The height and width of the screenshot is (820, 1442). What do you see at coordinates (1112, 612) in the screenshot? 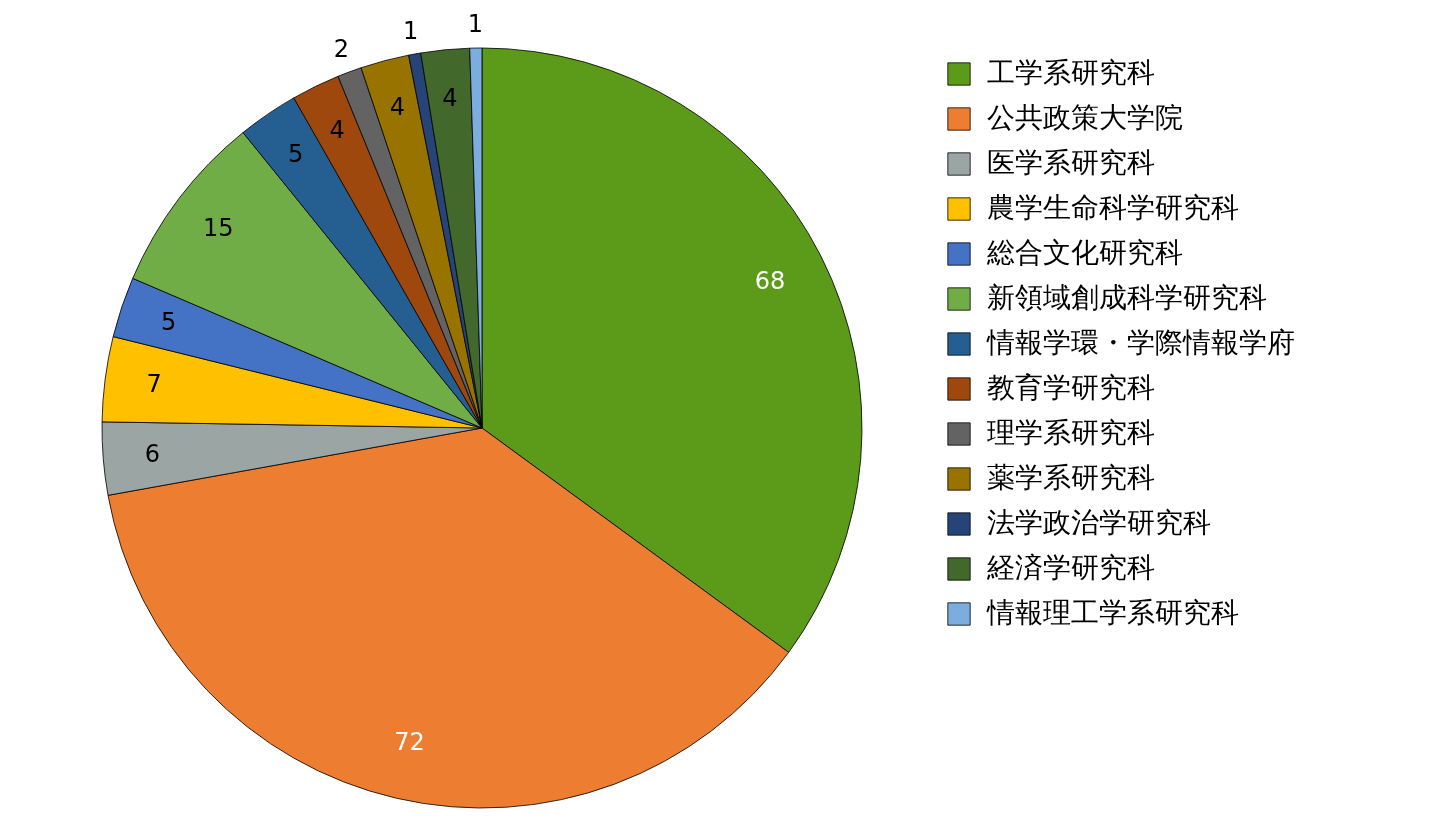
I see `legend-label: 情報理工学系研究科` at bounding box center [1112, 612].